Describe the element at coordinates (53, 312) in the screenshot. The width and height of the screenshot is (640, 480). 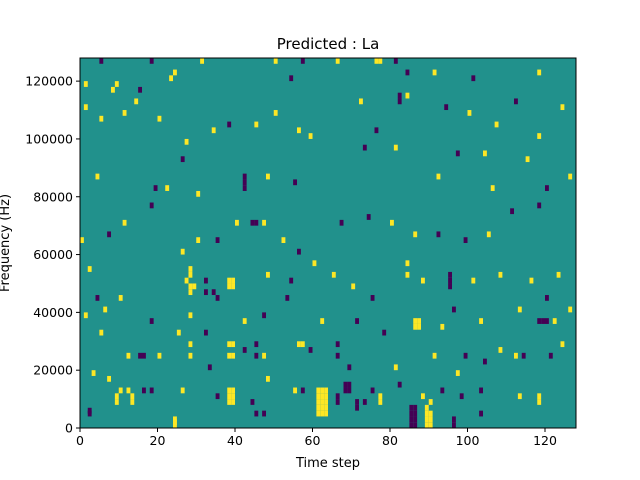
I see `y-tick-label: 40000` at that location.